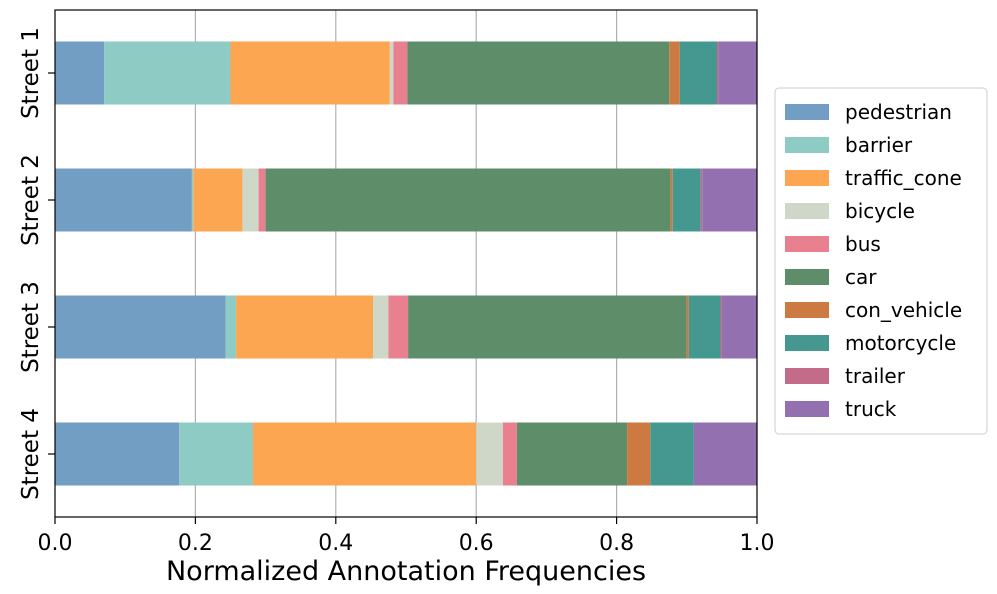  What do you see at coordinates (903, 310) in the screenshot?
I see `legend-label-con_vehicle: con_vehicle` at bounding box center [903, 310].